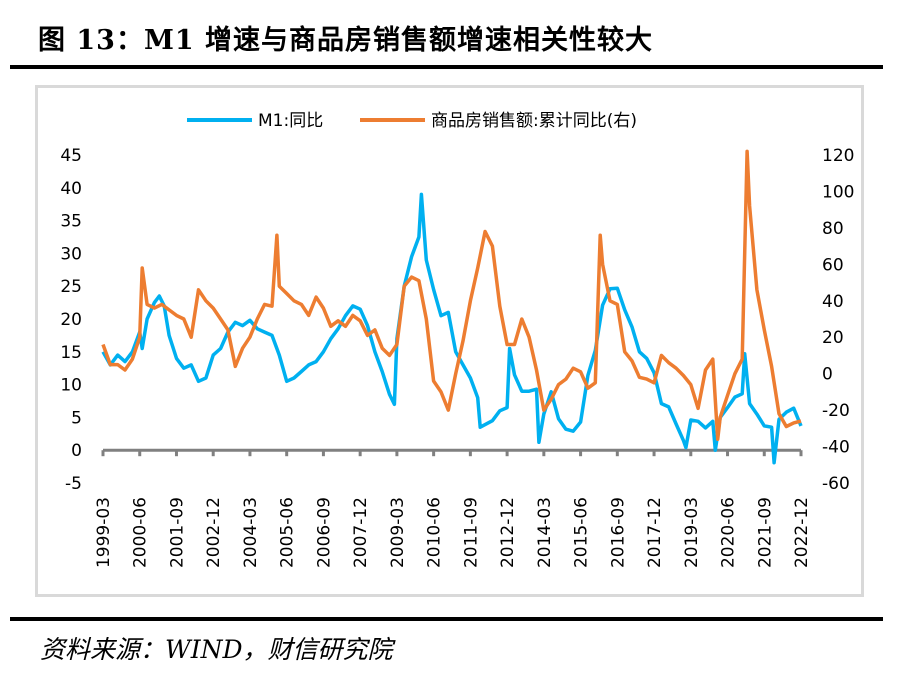  What do you see at coordinates (545, 532) in the screenshot?
I see `x-tick-label: 2014-03` at bounding box center [545, 532].